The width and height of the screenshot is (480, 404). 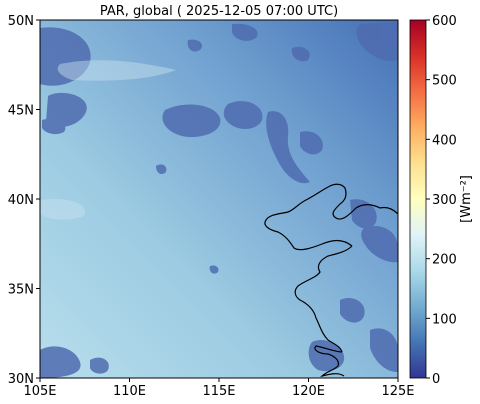 What do you see at coordinates (39, 391) in the screenshot?
I see `x-tick-label: 105E` at bounding box center [39, 391].